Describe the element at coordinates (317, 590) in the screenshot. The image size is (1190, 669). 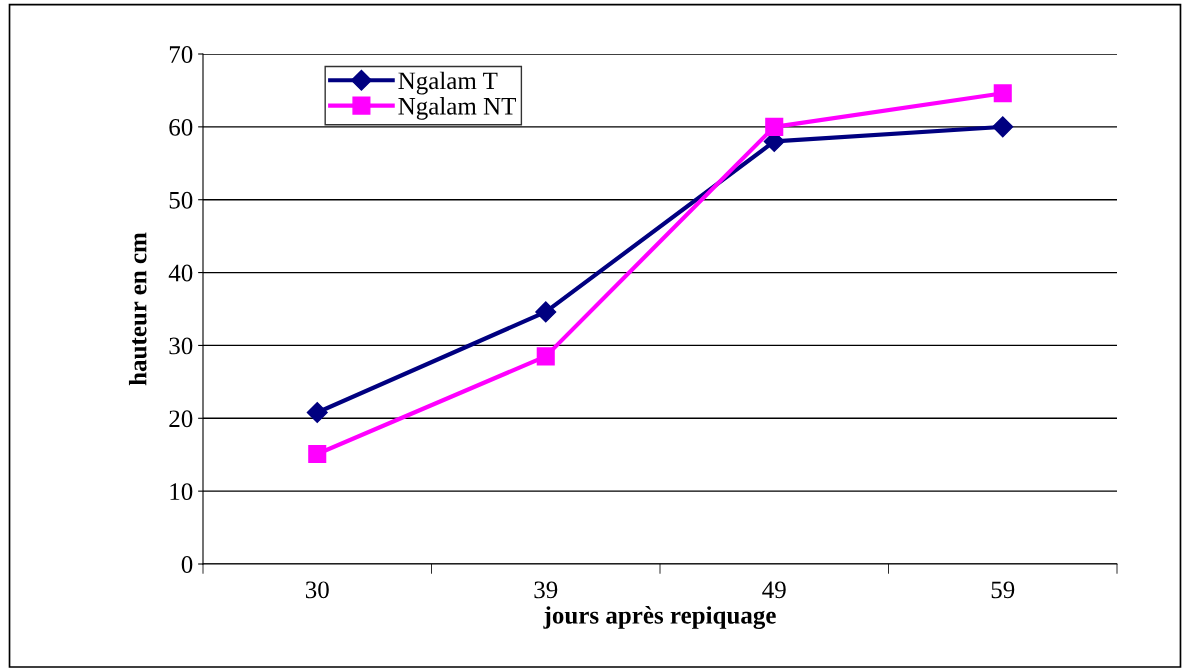
I see `x-tick-label: 30` at that location.